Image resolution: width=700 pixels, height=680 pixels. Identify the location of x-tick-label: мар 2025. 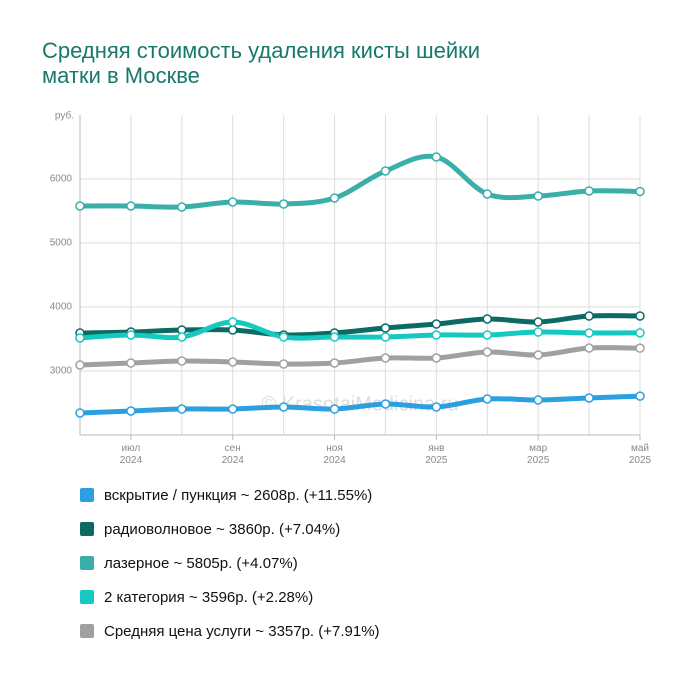
(538, 454).